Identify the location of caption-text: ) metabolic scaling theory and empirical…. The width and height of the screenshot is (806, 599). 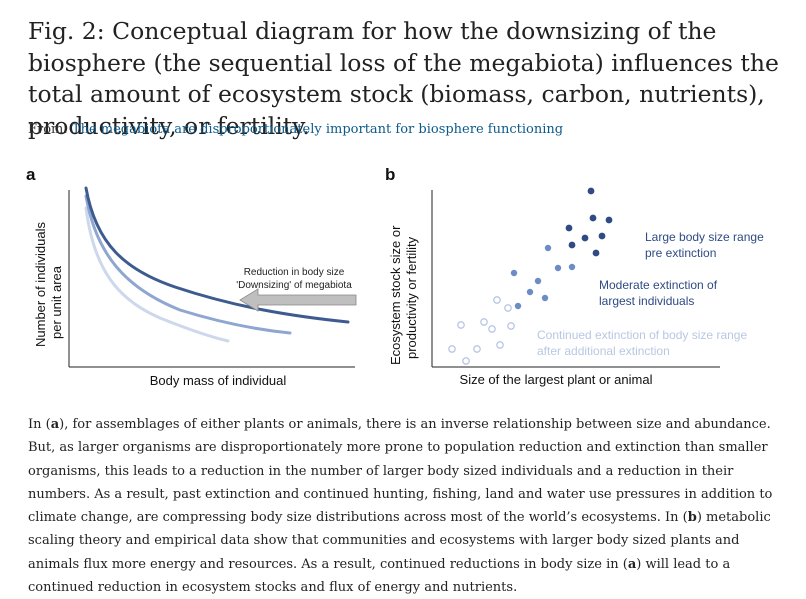
(399, 541).